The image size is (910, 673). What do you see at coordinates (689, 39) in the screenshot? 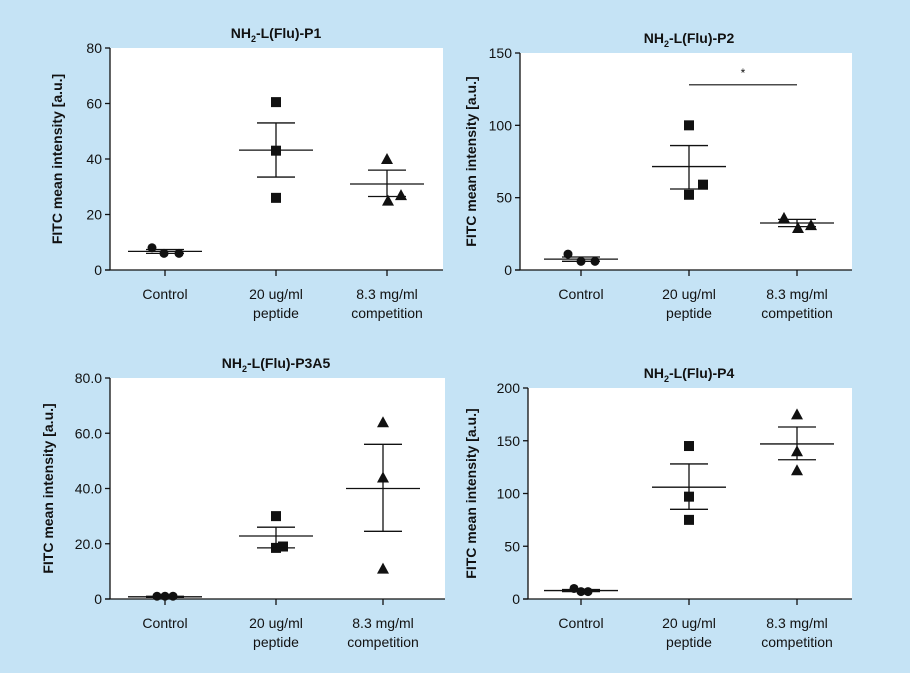
I see `chart-title: NH2-L(Flu)-P2` at bounding box center [689, 39].